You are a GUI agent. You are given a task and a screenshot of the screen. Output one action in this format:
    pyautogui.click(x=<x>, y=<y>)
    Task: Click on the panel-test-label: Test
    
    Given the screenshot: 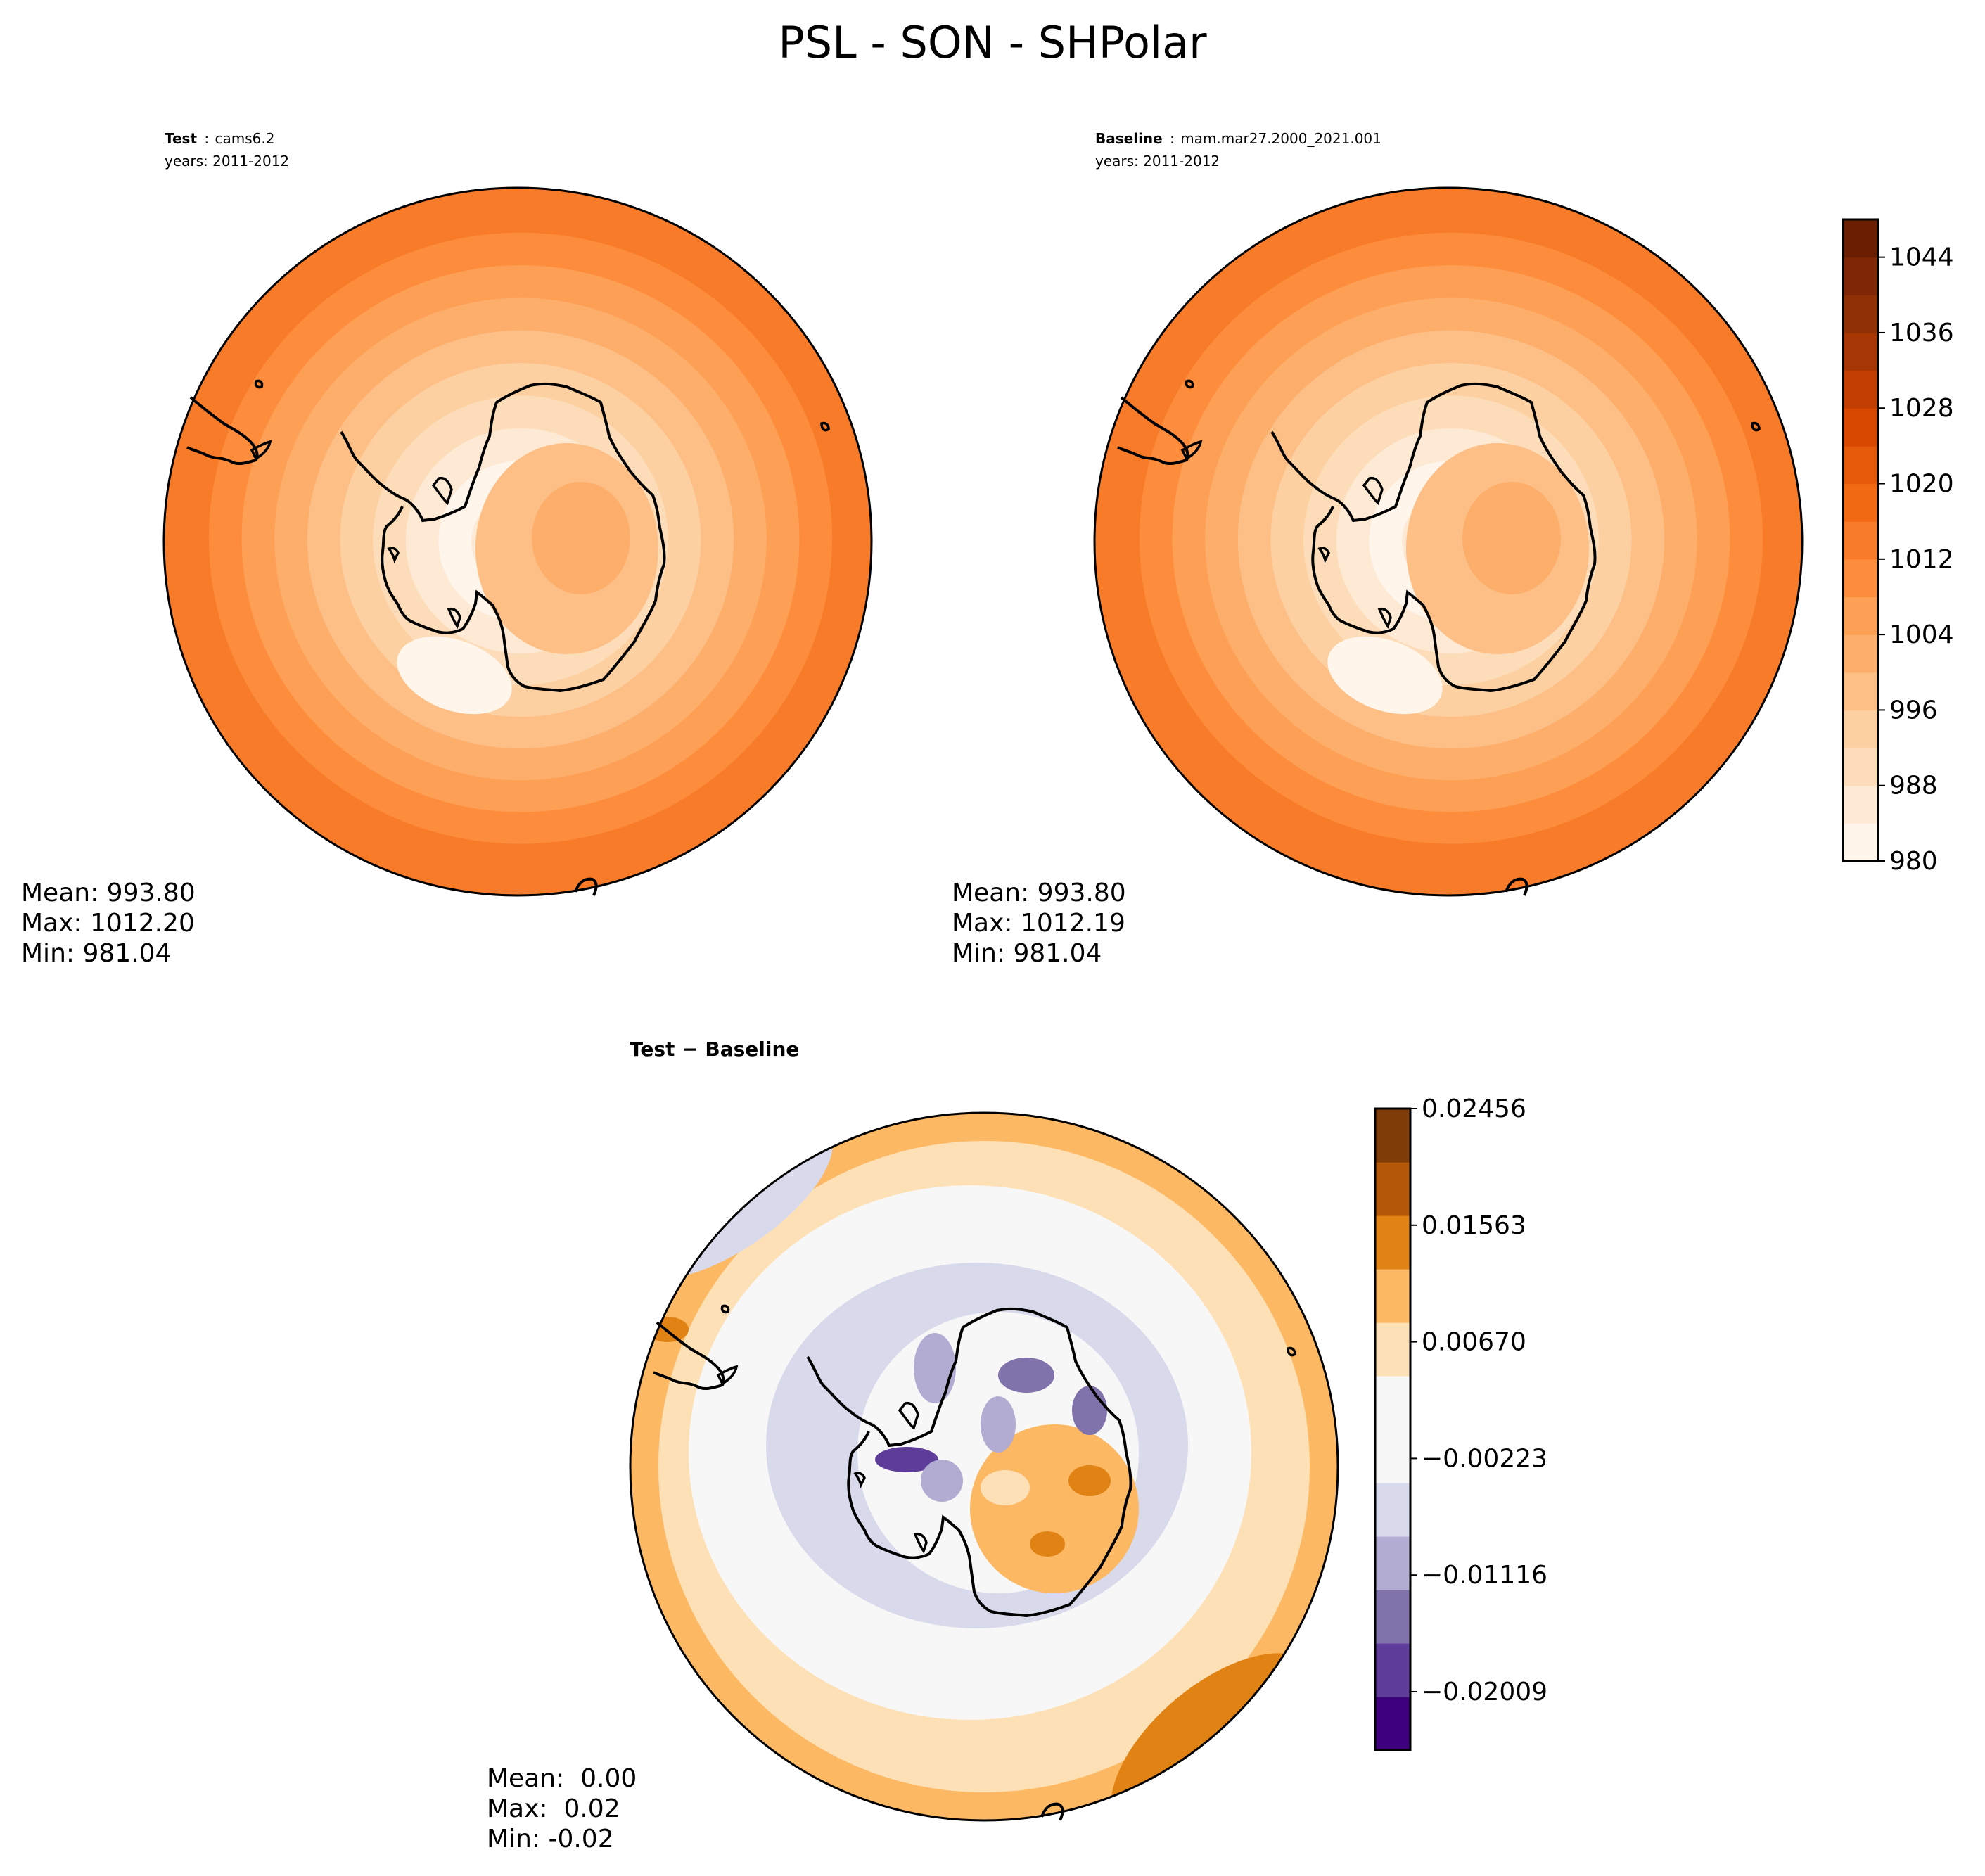 What is the action you would take?
    pyautogui.click(x=181, y=138)
    